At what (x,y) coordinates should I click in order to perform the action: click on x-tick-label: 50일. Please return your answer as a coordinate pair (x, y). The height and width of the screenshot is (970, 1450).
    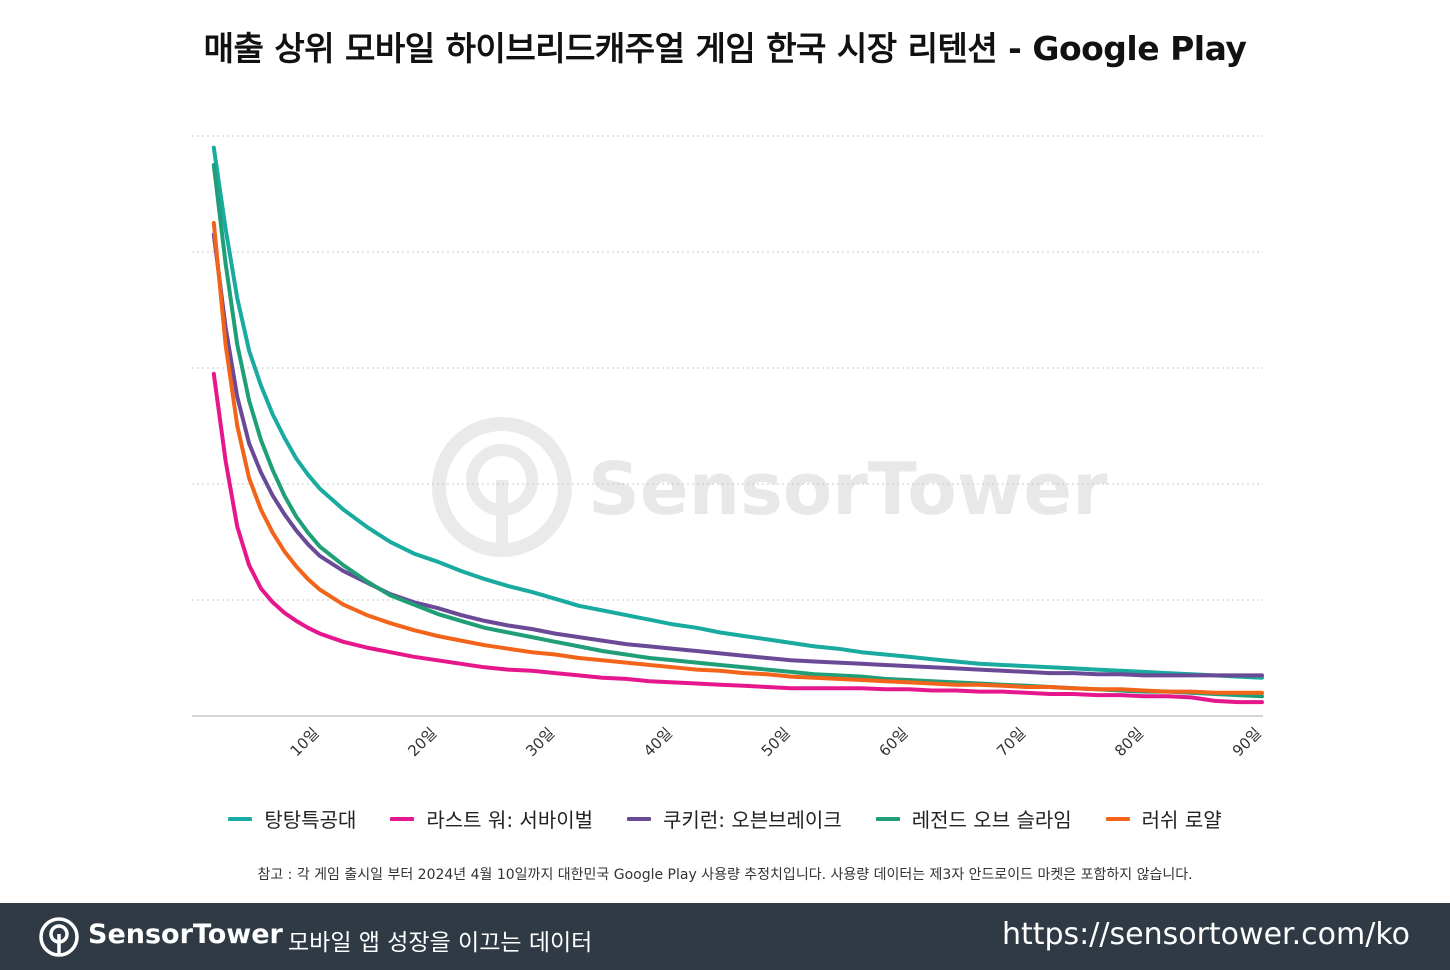
    Looking at the image, I should click on (776, 742).